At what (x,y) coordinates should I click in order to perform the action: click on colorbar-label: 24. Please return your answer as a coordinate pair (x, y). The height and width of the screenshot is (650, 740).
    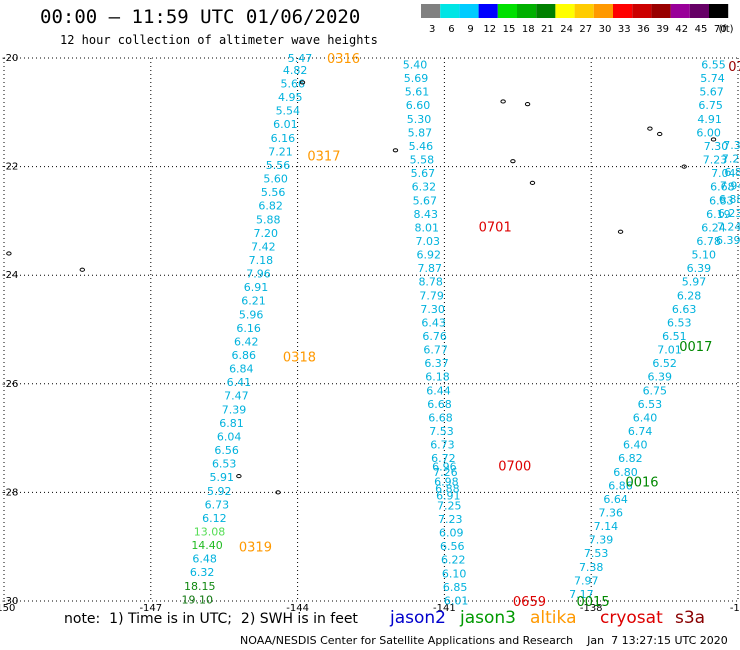
    Looking at the image, I should click on (566, 29).